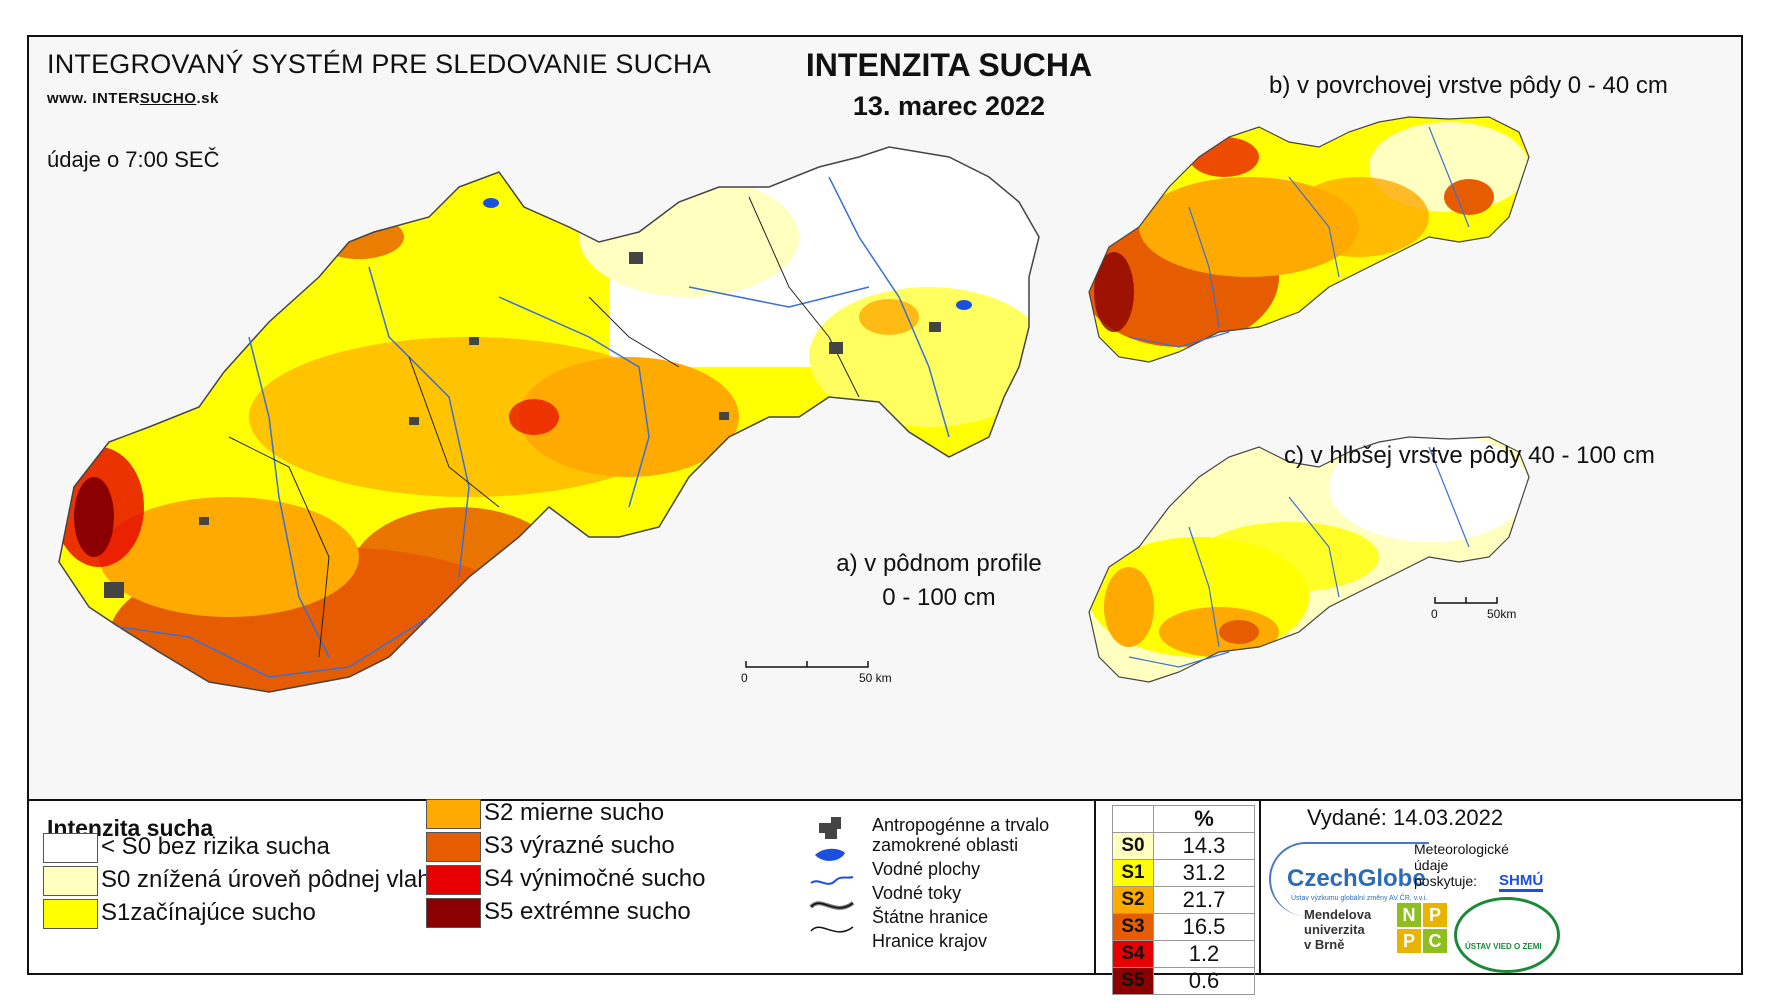 This screenshot has width=1772, height=1003. Describe the element at coordinates (926, 869) in the screenshot. I see `water-bodies-label: Vodné plochy` at that location.